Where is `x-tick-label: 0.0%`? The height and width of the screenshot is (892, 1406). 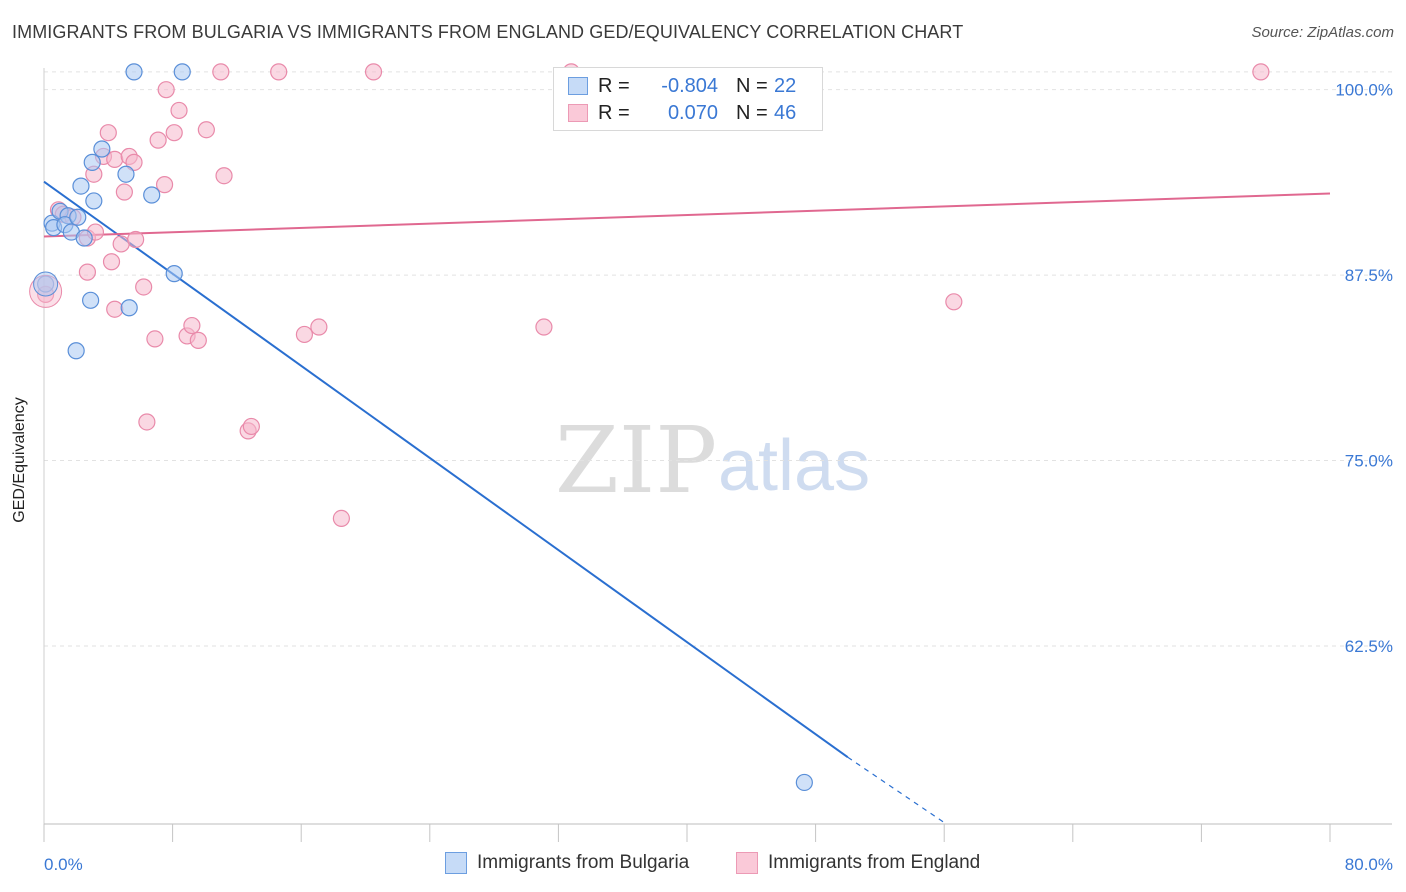 x-tick-label: 0.0% is located at coordinates (63, 864).